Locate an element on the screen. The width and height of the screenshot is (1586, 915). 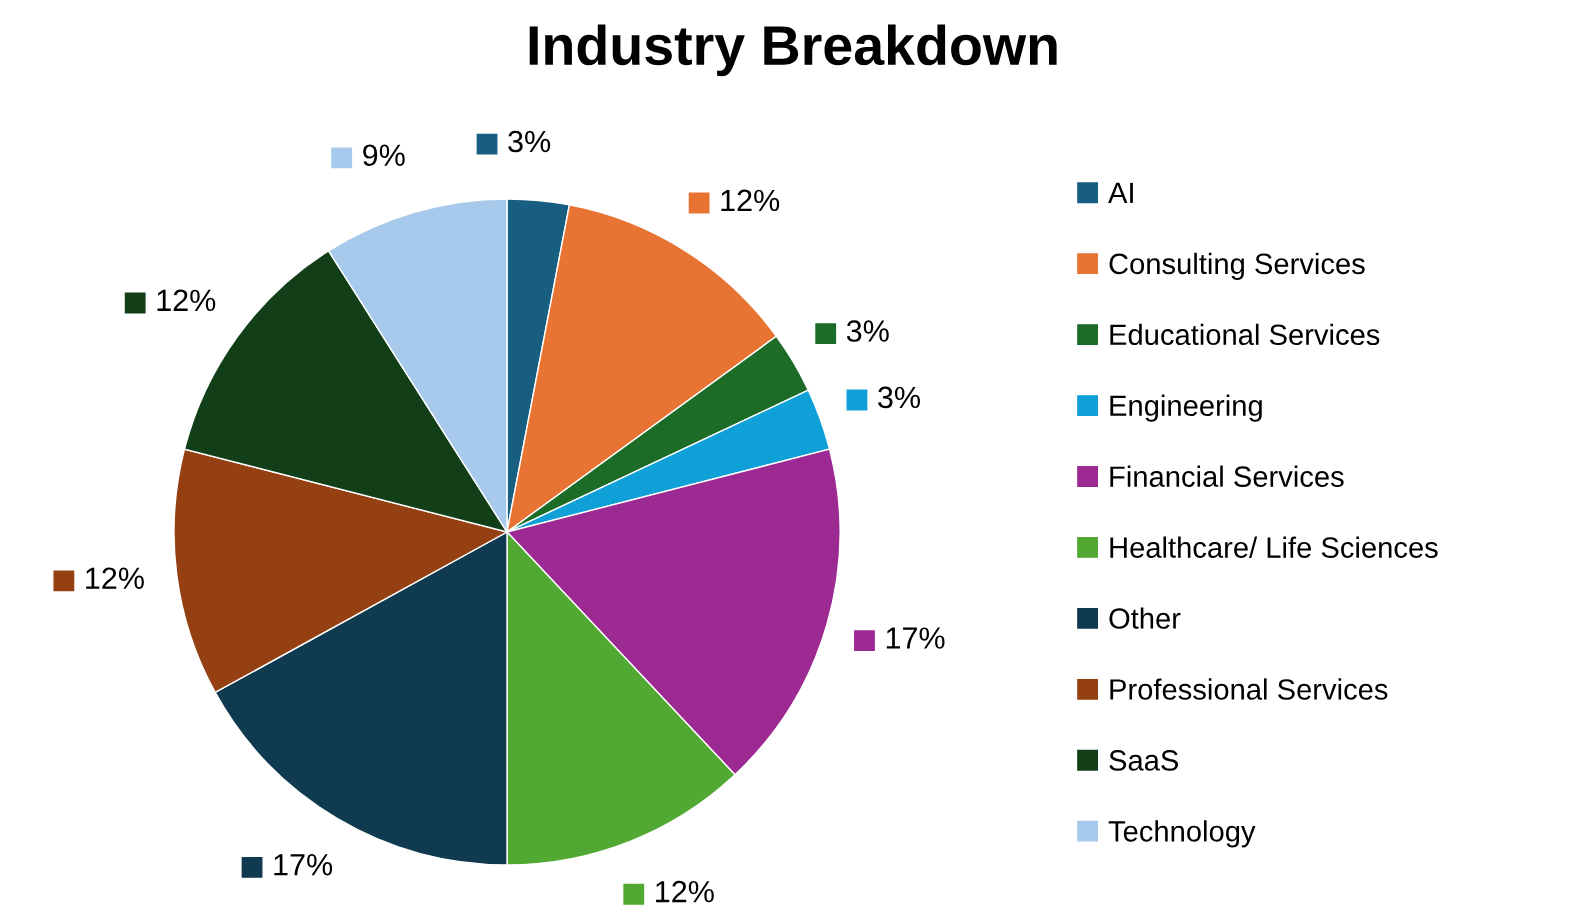
legend-label: Consulting Services is located at coordinates (1237, 266).